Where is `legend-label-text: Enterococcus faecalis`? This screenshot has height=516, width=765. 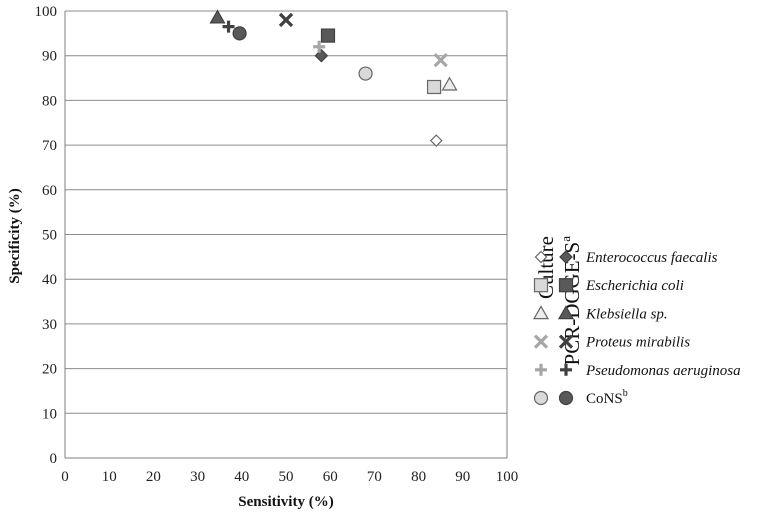 legend-label-text: Enterococcus faecalis is located at coordinates (651, 258).